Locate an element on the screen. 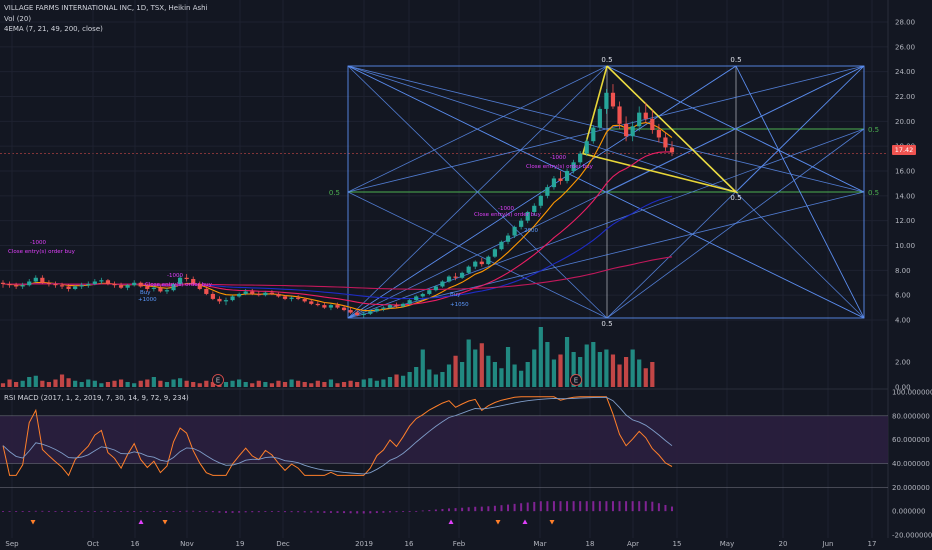 Image resolution: width=932 pixels, height=550 pixels. yellow-triangle is located at coordinates (660, 129).